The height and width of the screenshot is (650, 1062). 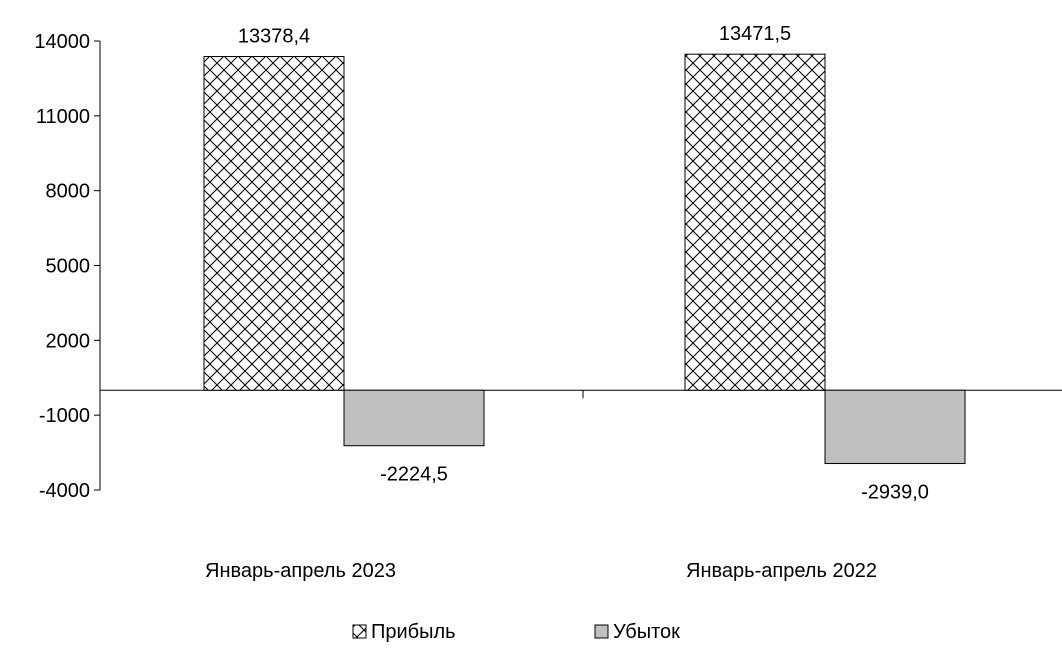 What do you see at coordinates (300, 571) in the screenshot?
I see `x-category-label: Январь-апрель 2023` at bounding box center [300, 571].